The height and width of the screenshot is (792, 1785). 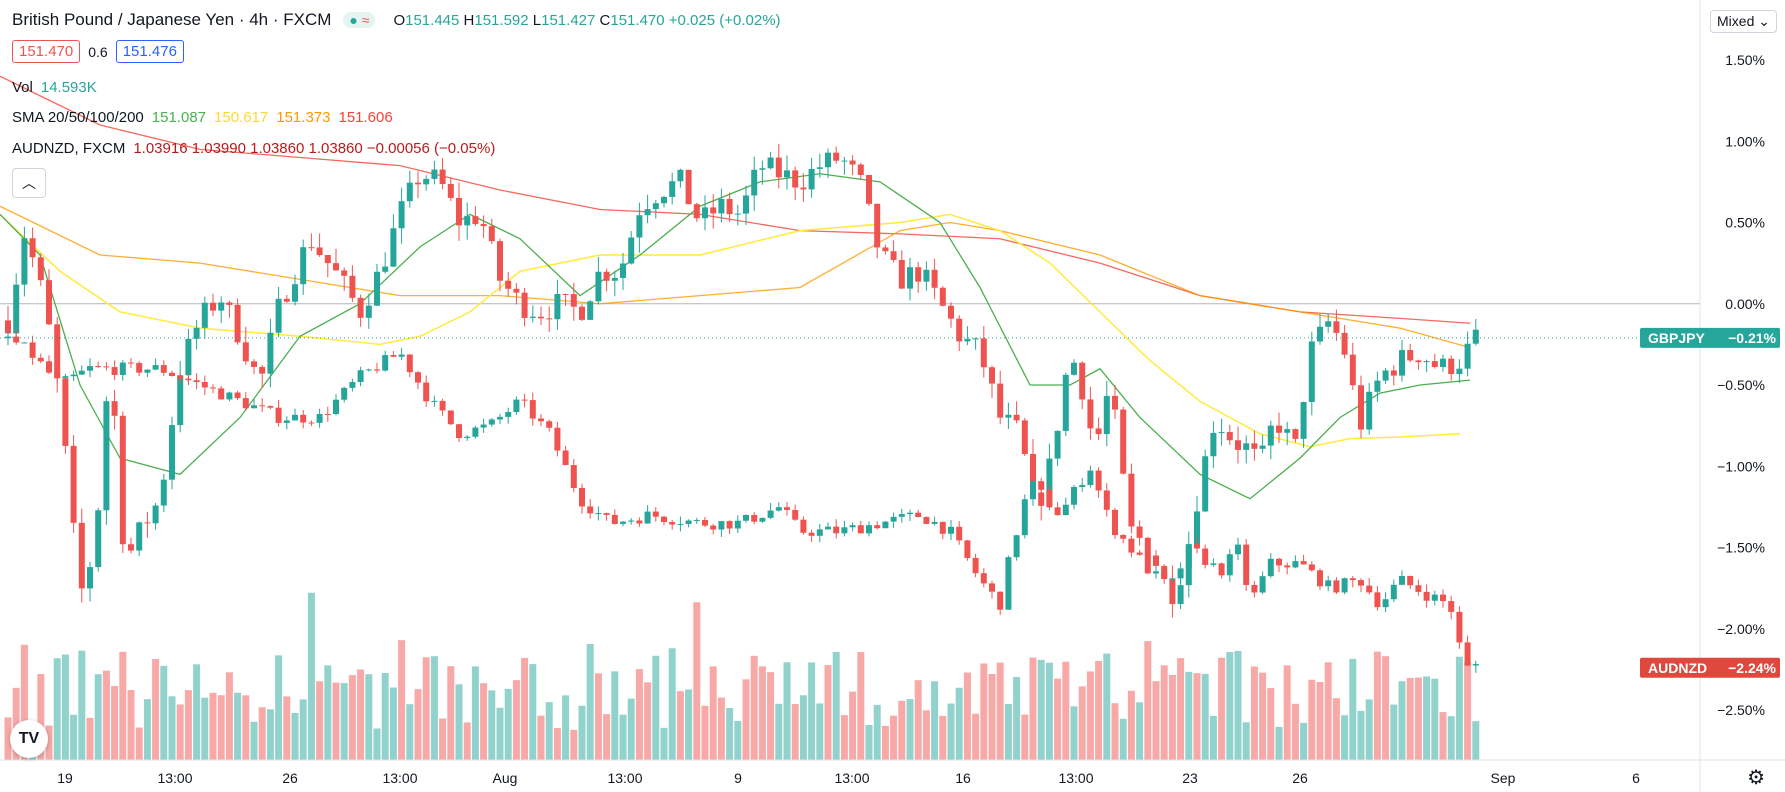 I want to click on volume-legend: Vol 14.593K, so click(x=54, y=87).